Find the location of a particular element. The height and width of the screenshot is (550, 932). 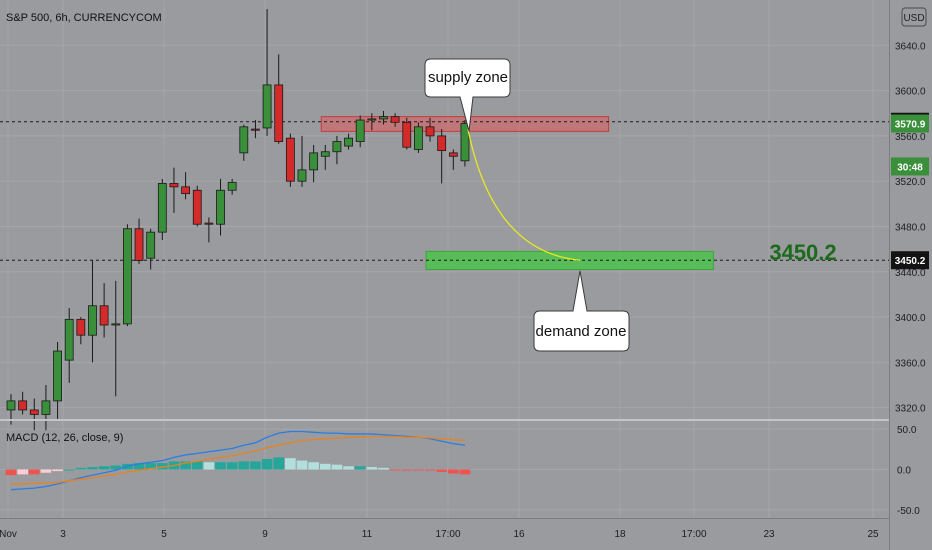

price-tag: 3570.9 is located at coordinates (910, 123).